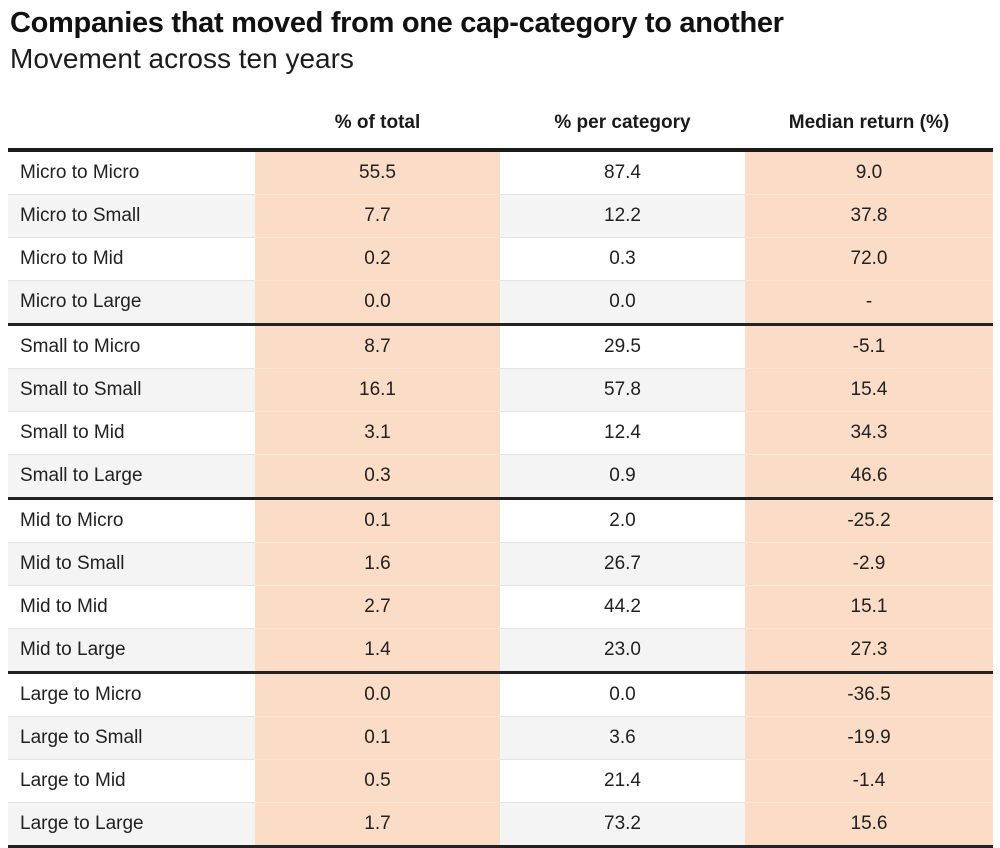  I want to click on row-label: Large to Micro, so click(131, 694).